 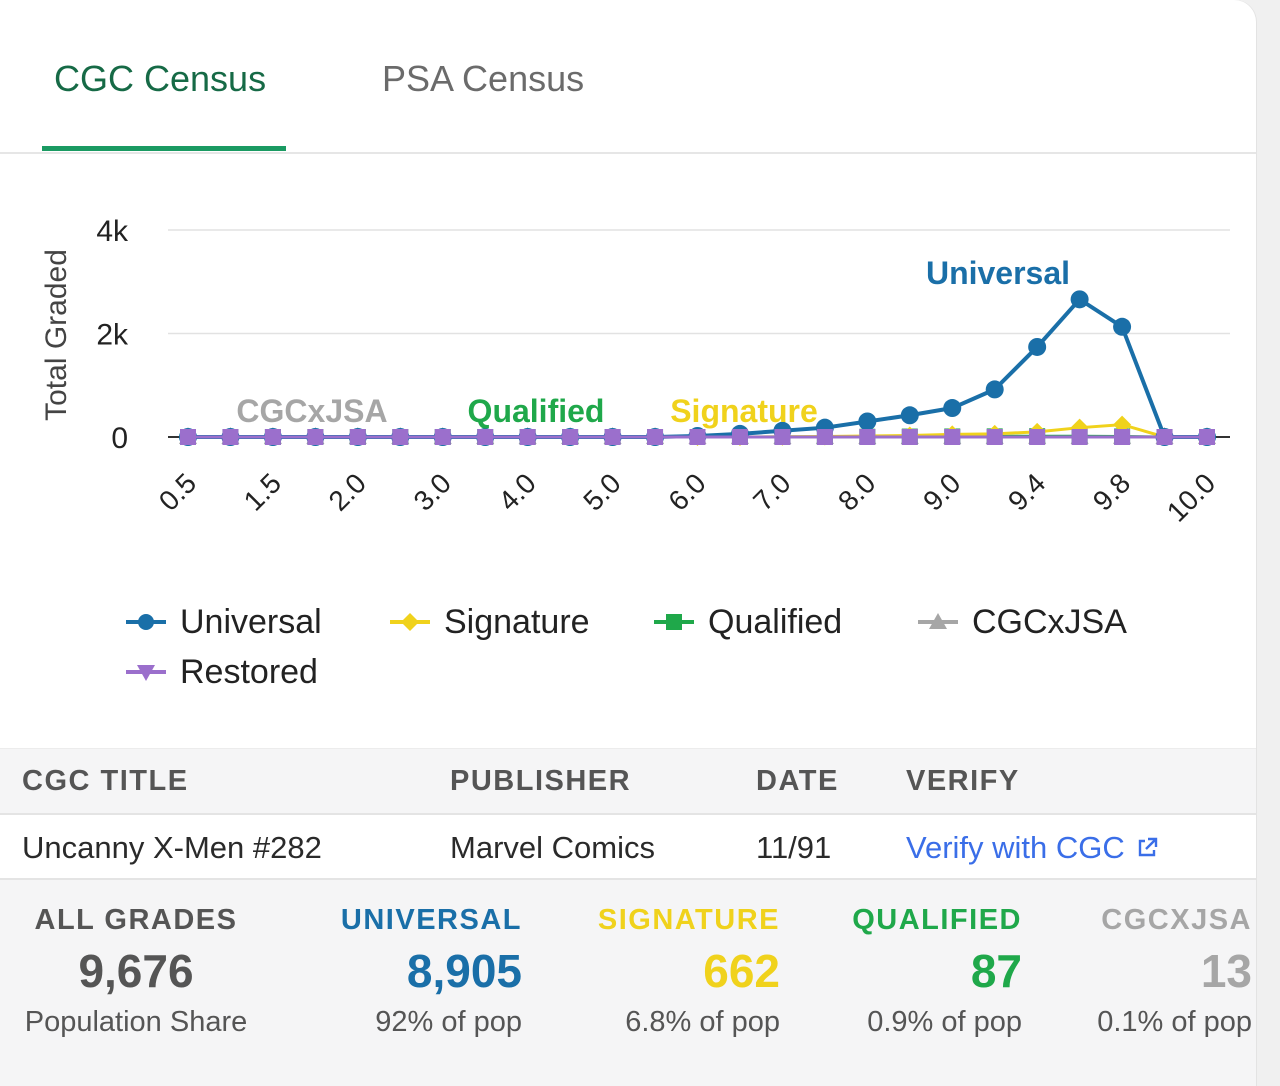 I want to click on chart-series, so click(x=697, y=368).